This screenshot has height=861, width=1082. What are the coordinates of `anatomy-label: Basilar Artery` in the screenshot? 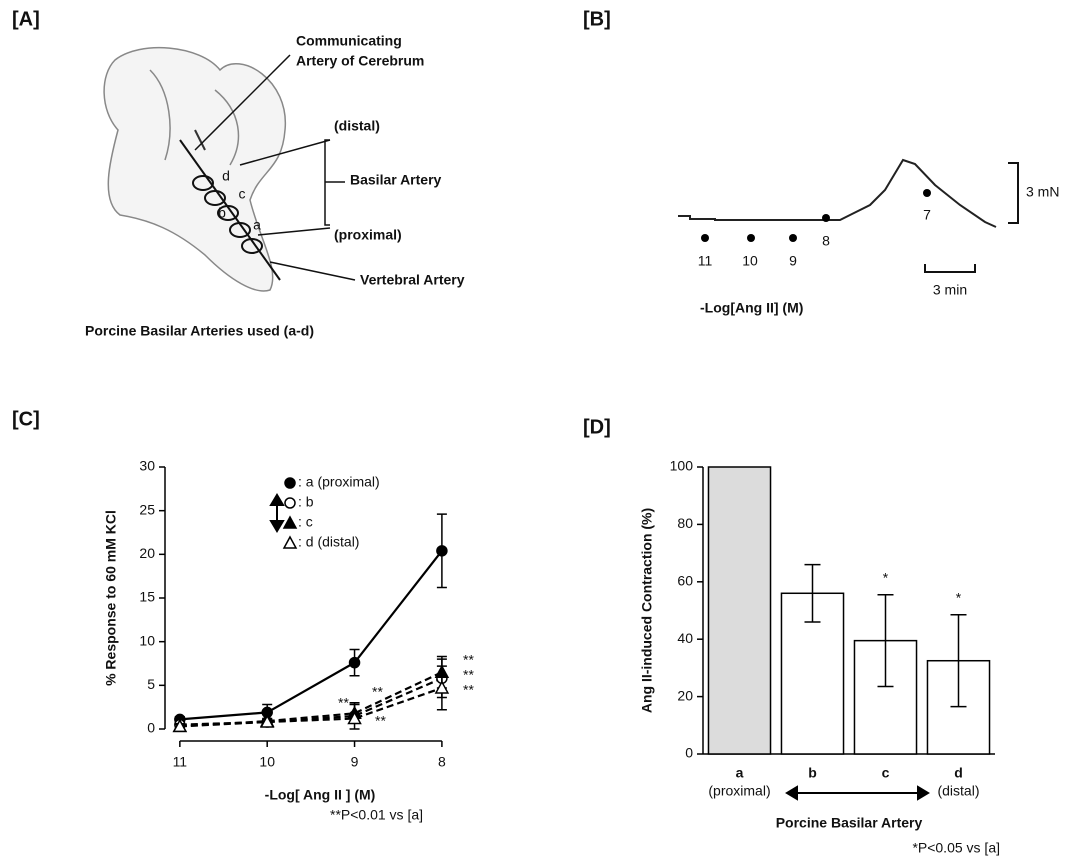 It's located at (396, 180).